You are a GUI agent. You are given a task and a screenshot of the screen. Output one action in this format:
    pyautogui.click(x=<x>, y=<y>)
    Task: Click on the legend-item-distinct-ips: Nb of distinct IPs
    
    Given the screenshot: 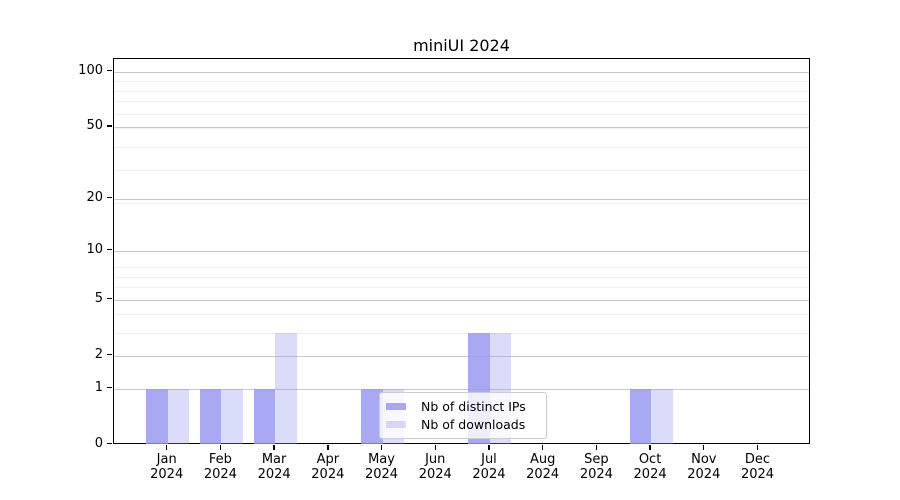 What is the action you would take?
    pyautogui.click(x=462, y=407)
    